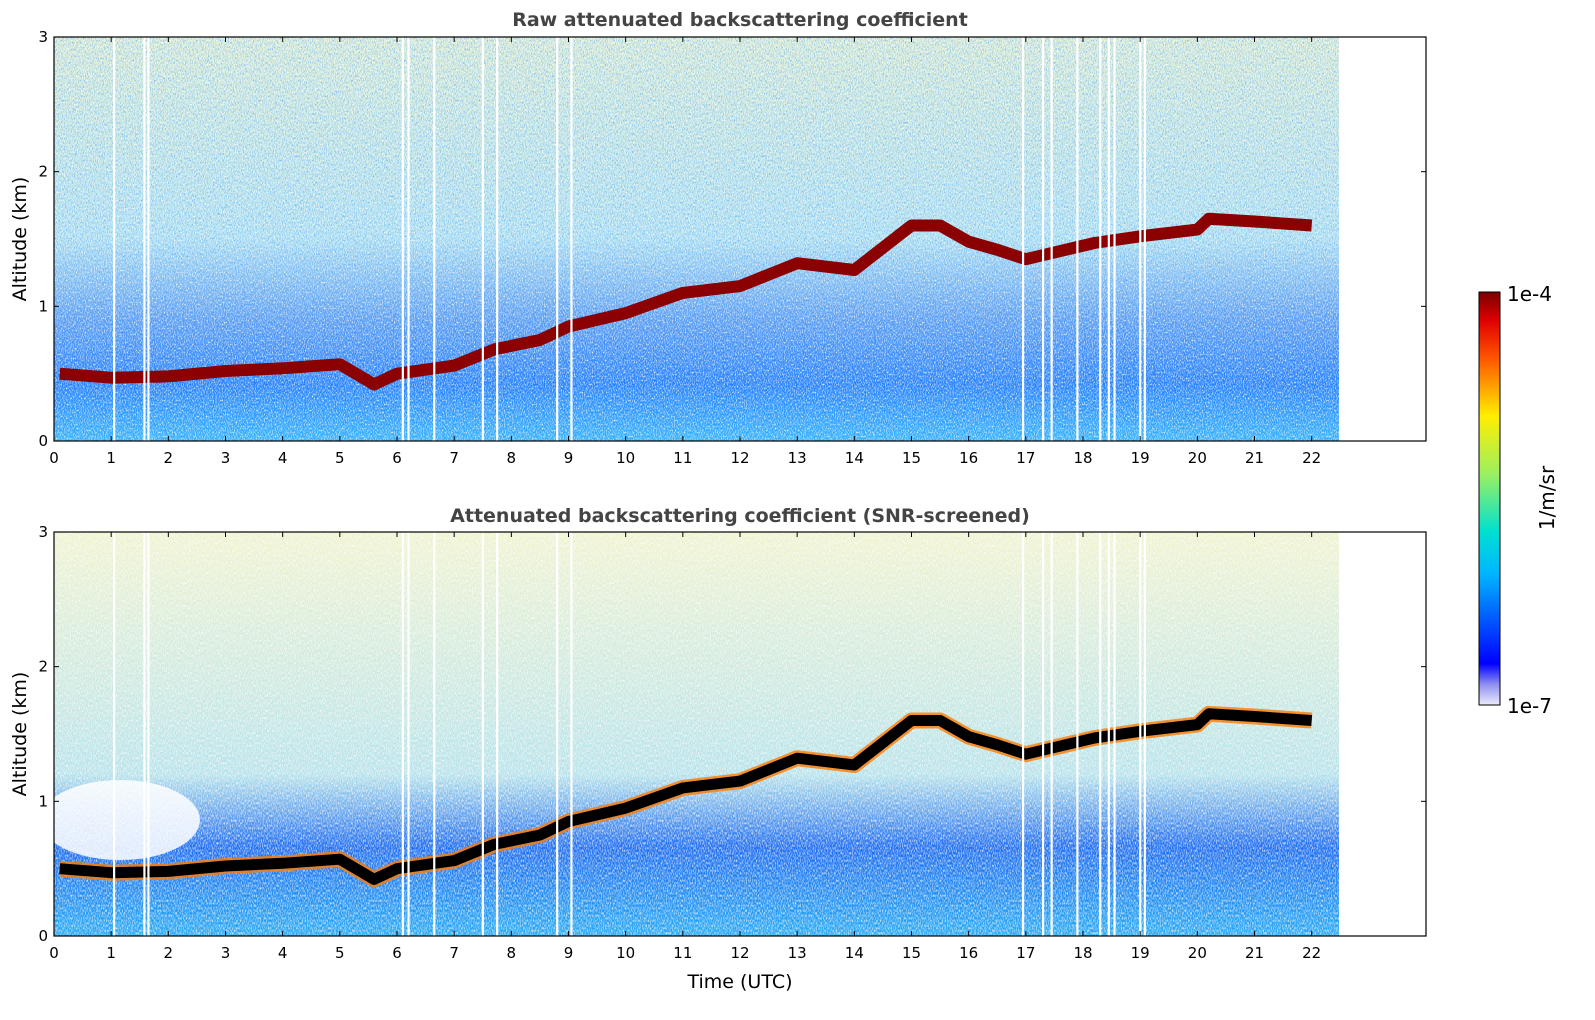 The width and height of the screenshot is (1595, 1020). What do you see at coordinates (739, 982) in the screenshot?
I see `x-axis-label: Time (UTC)` at bounding box center [739, 982].